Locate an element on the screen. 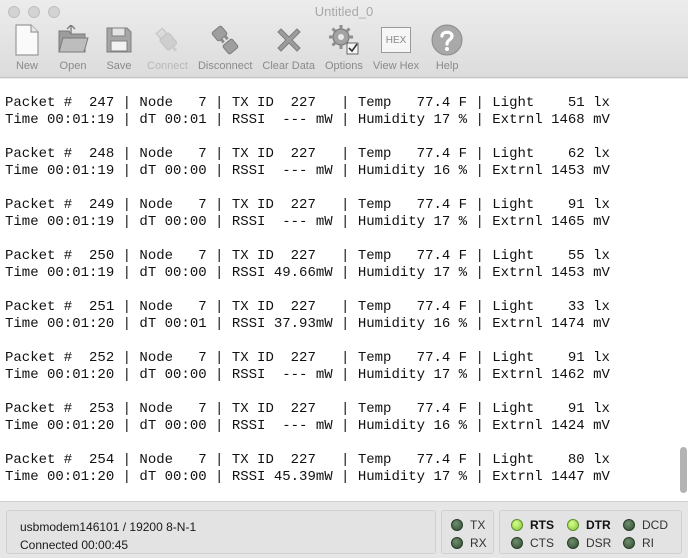 The width and height of the screenshot is (688, 558). open-folder-icon is located at coordinates (73, 40).